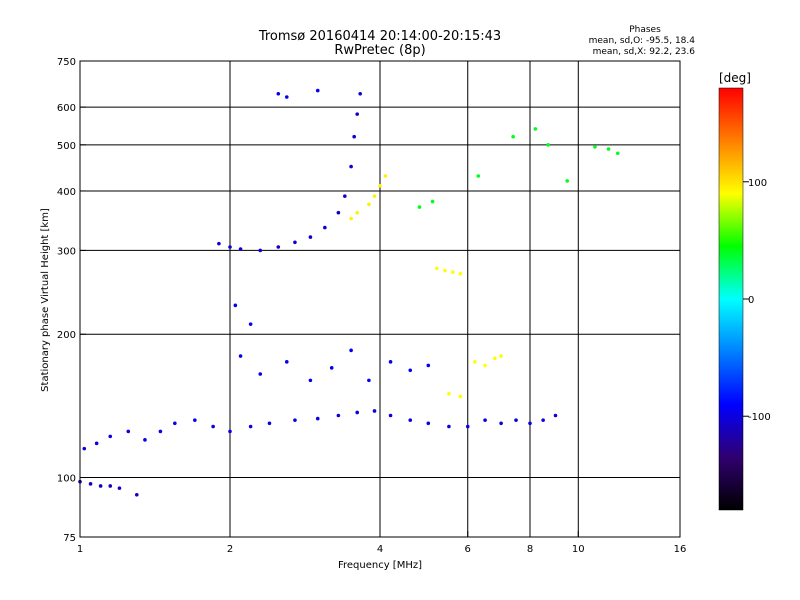 Image resolution: width=800 pixels, height=600 pixels. What do you see at coordinates (66, 479) in the screenshot?
I see `y-tick-label: 100` at bounding box center [66, 479].